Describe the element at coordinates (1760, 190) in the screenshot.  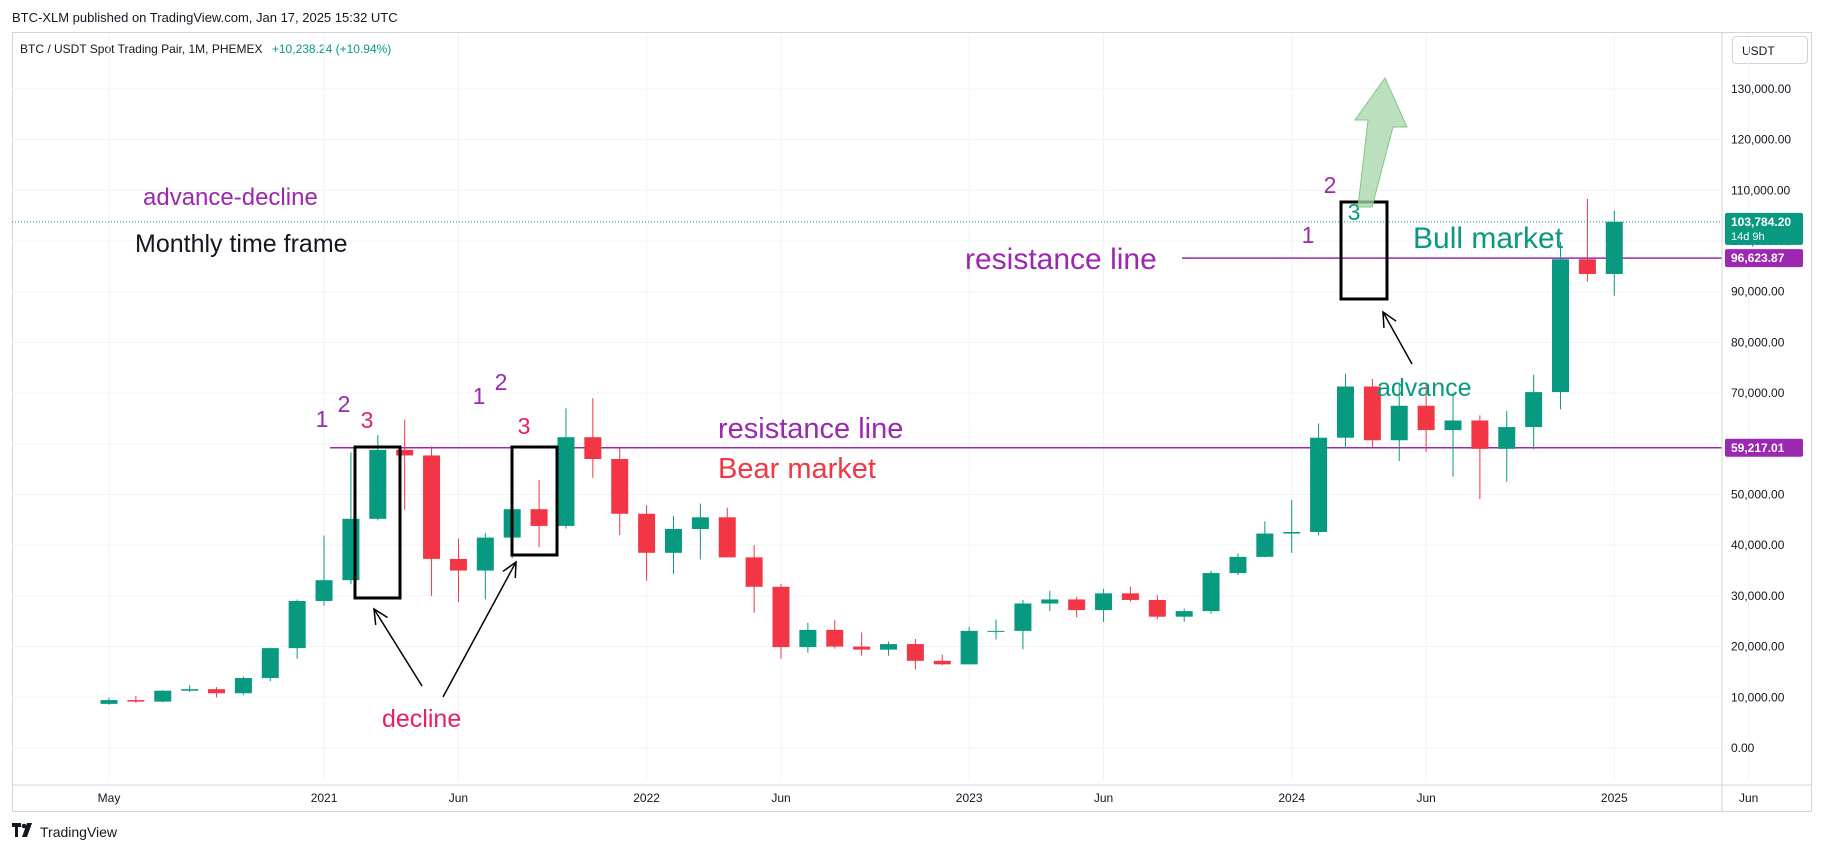
I see `y-tick-label: 110,000.00` at that location.